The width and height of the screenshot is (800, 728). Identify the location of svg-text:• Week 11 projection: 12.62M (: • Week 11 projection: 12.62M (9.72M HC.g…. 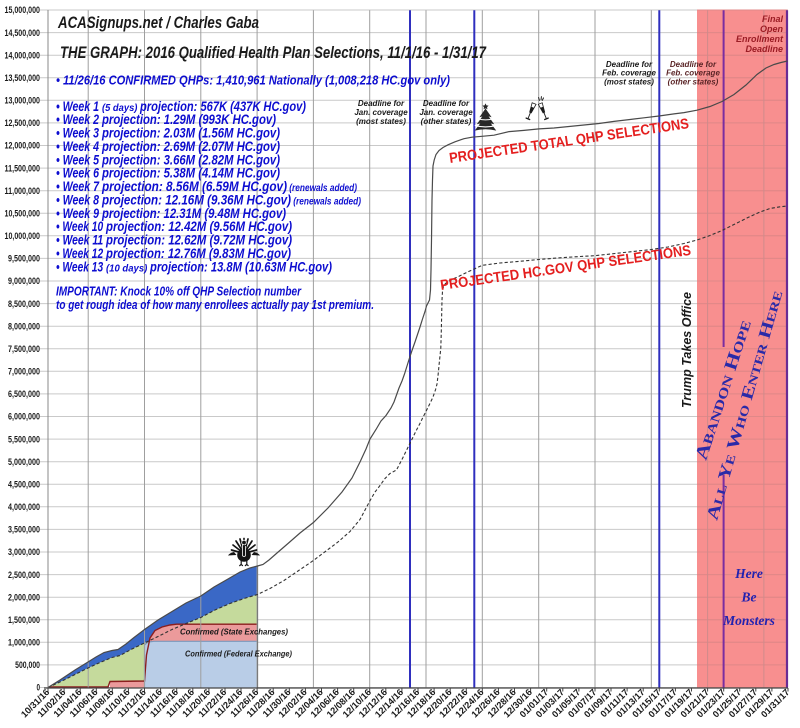
(174, 240).